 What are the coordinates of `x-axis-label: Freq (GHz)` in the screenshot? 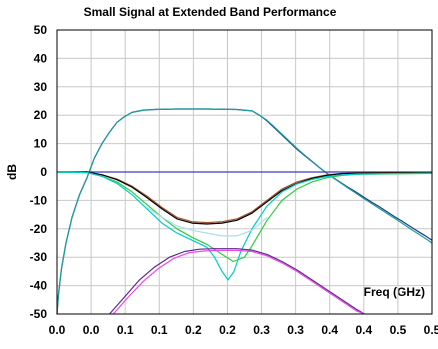 It's located at (394, 292).